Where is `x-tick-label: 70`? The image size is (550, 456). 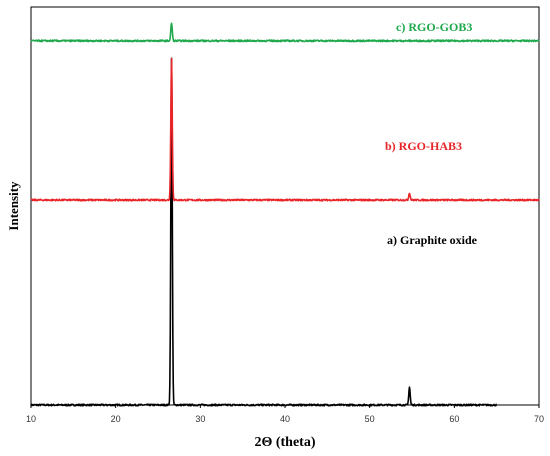
x-tick-label: 70 is located at coordinates (539, 419).